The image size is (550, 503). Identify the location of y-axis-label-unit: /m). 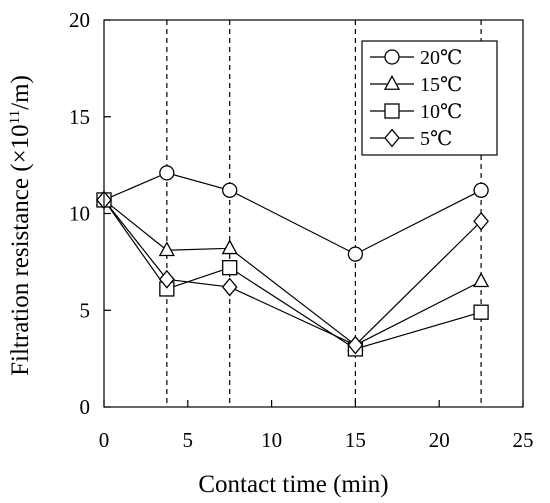
(20, 92).